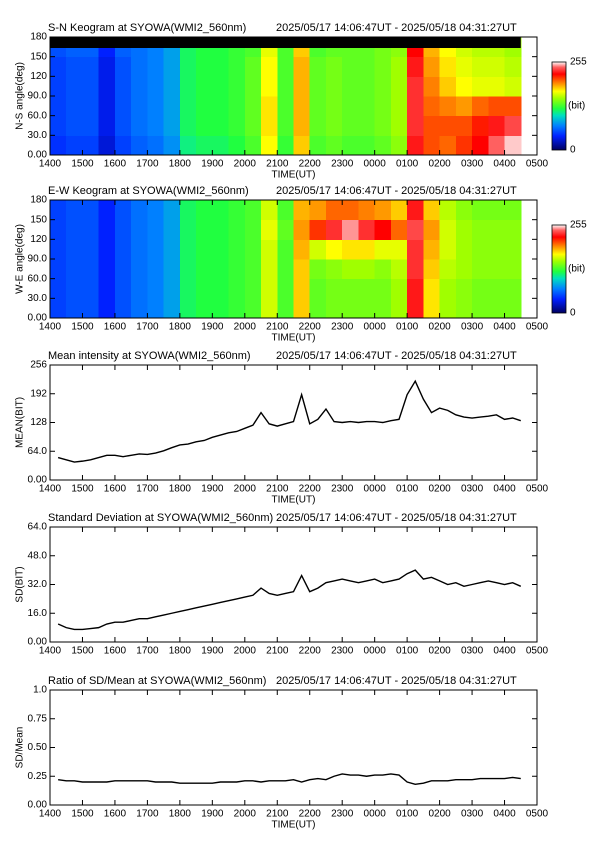  I want to click on y-tick-label: 0.25, so click(38, 776).